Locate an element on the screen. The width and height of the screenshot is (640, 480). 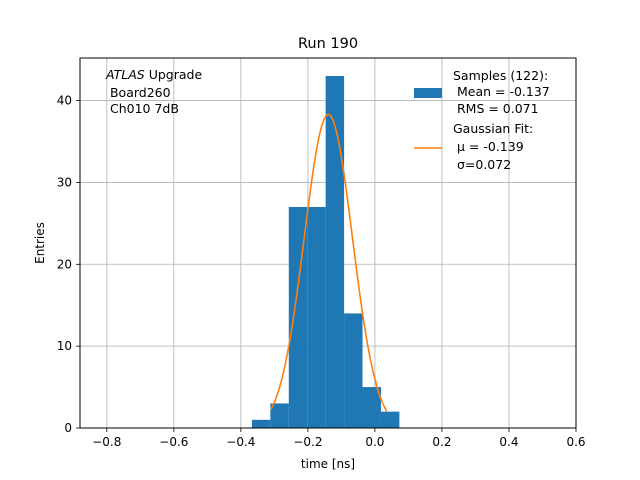
chart-title: Run 190 is located at coordinates (328, 44).